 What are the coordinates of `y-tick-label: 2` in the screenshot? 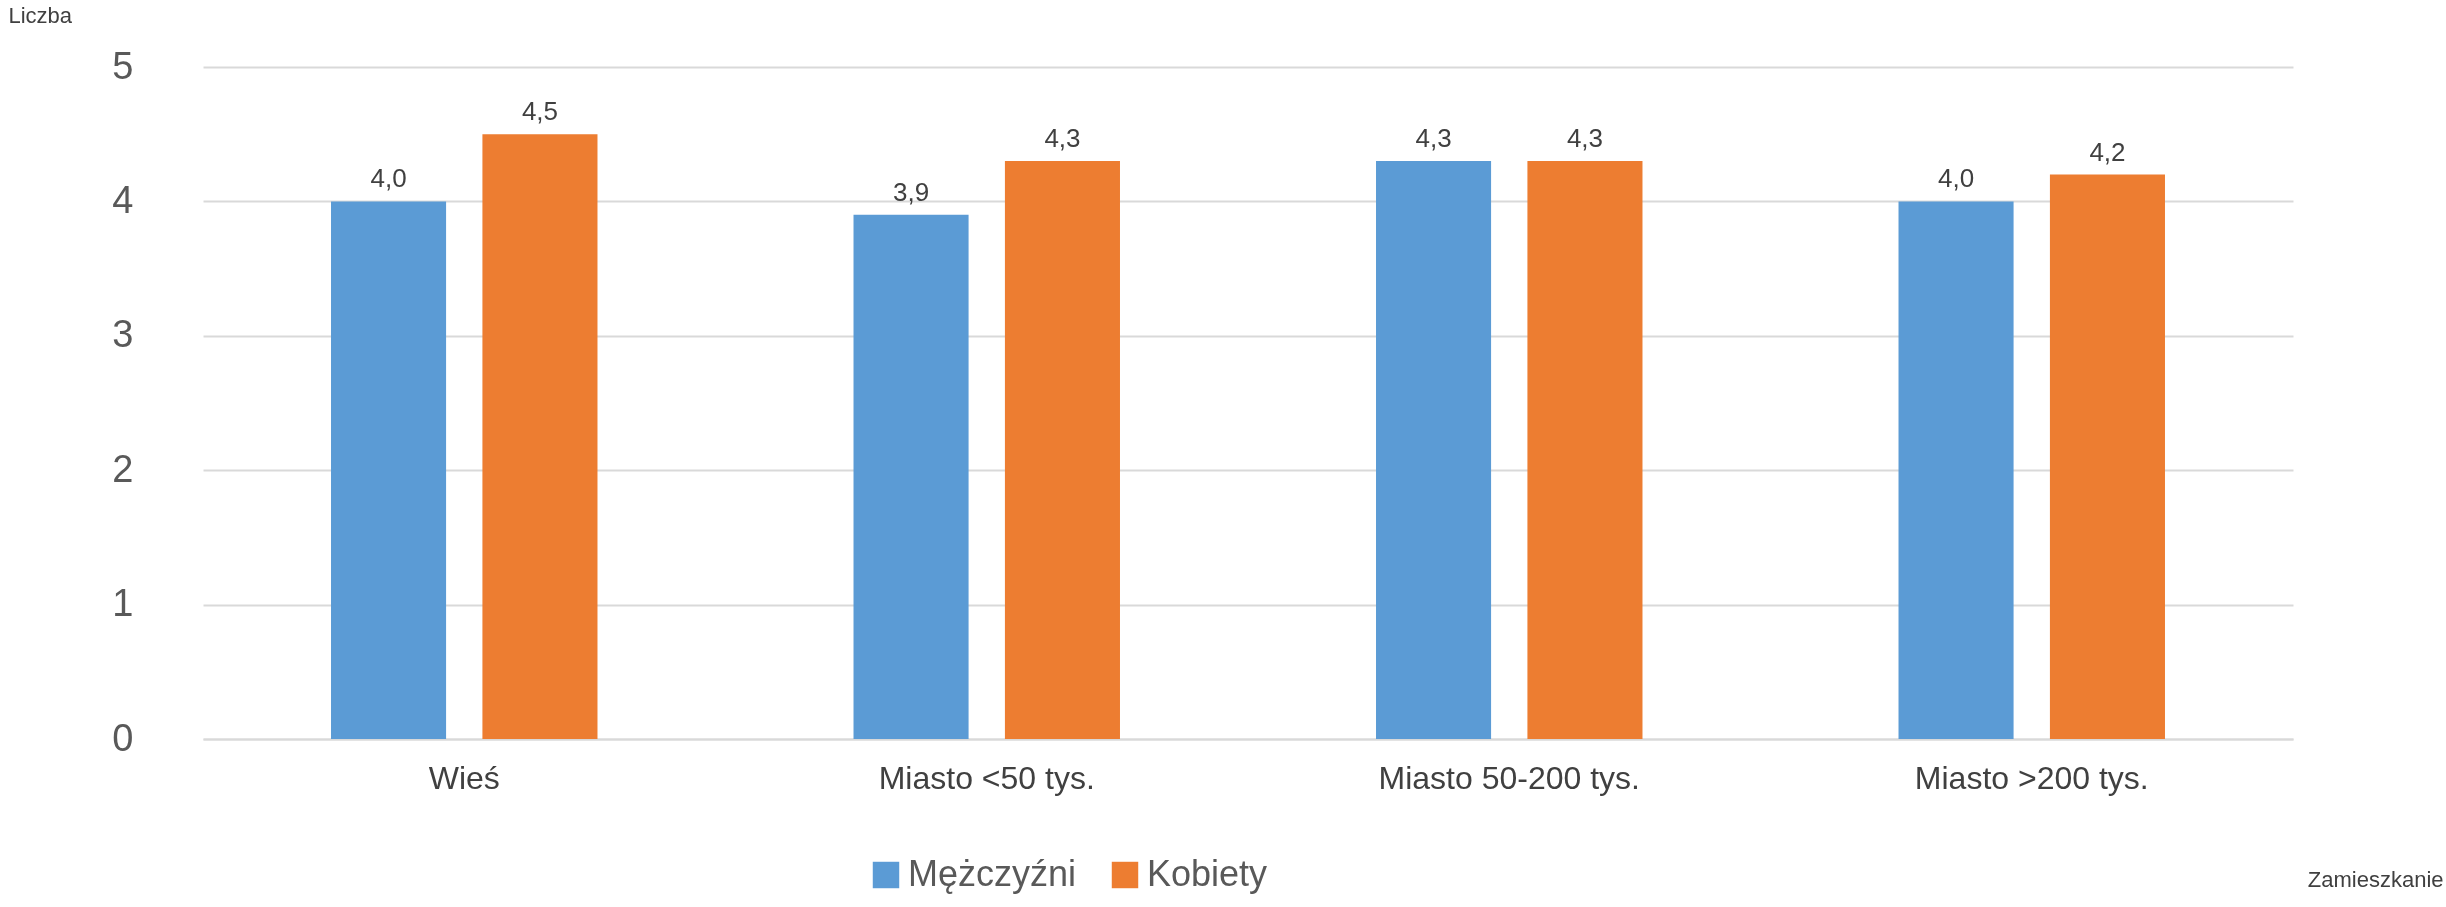 It's located at (123, 468).